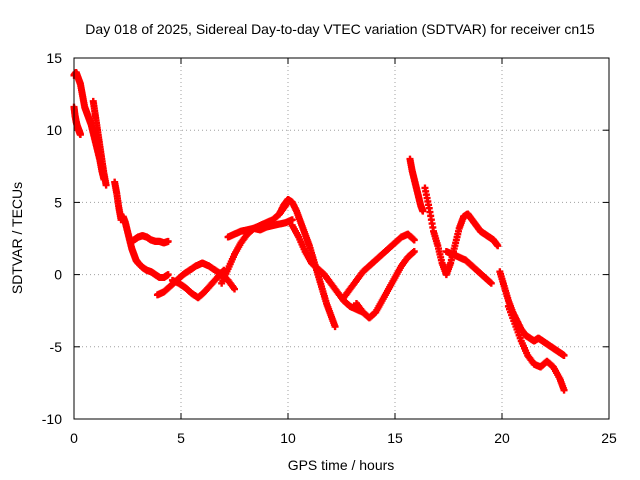 Image resolution: width=640 pixels, height=480 pixels. Describe the element at coordinates (58, 202) in the screenshot. I see `y-tick-label: 5` at that location.